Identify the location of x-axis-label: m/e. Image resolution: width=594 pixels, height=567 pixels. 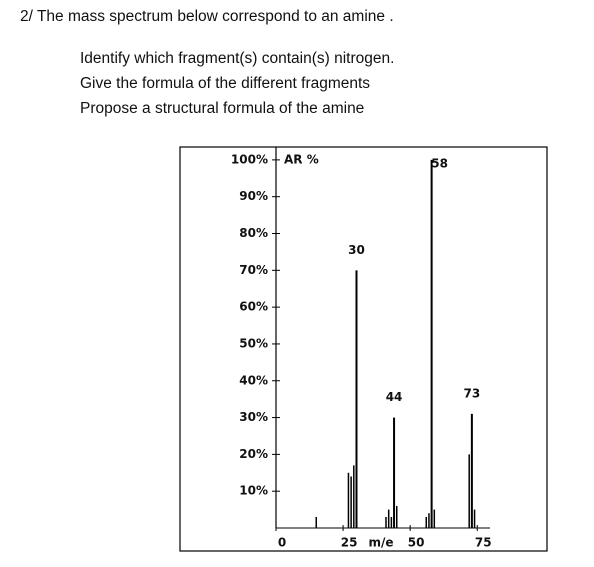
(380, 543).